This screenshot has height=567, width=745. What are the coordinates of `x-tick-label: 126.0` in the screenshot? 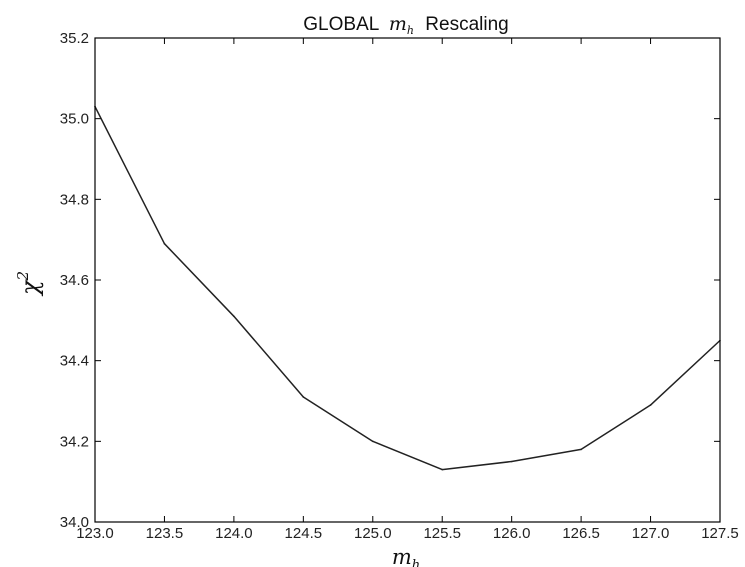 It's located at (512, 533).